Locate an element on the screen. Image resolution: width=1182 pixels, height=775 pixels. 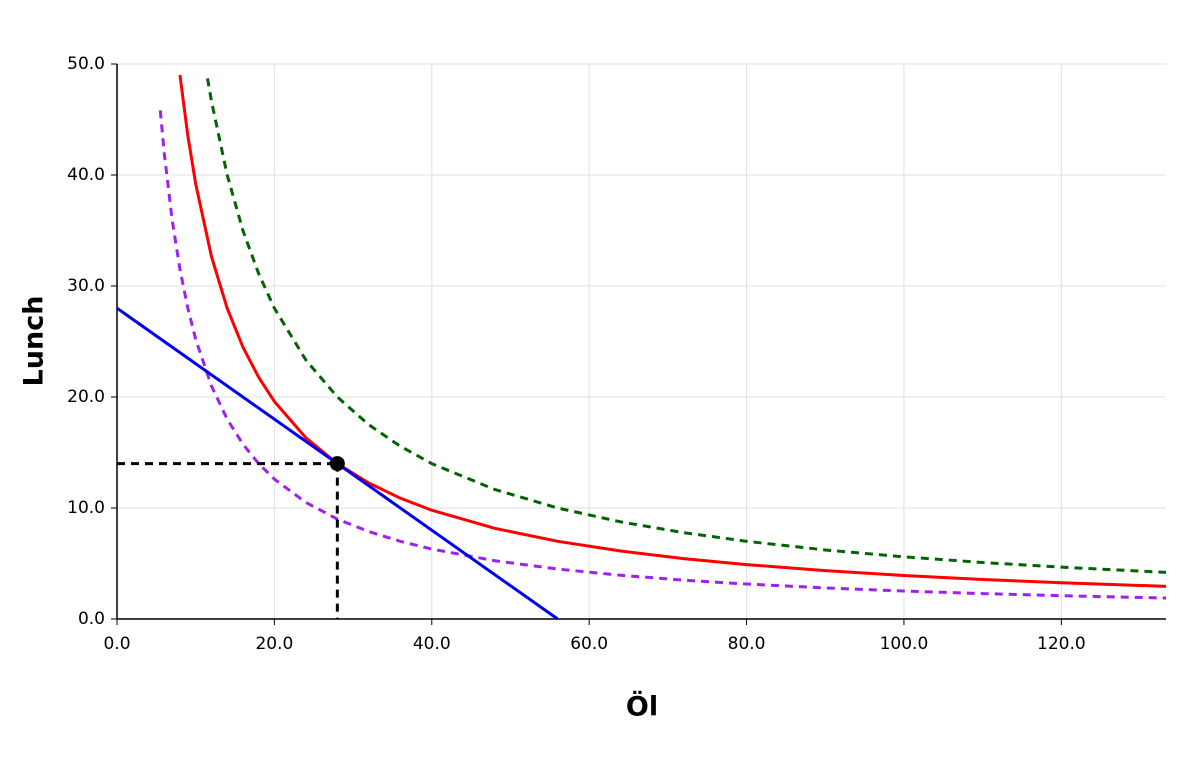
x-tick-label: 60.0 is located at coordinates (589, 644).